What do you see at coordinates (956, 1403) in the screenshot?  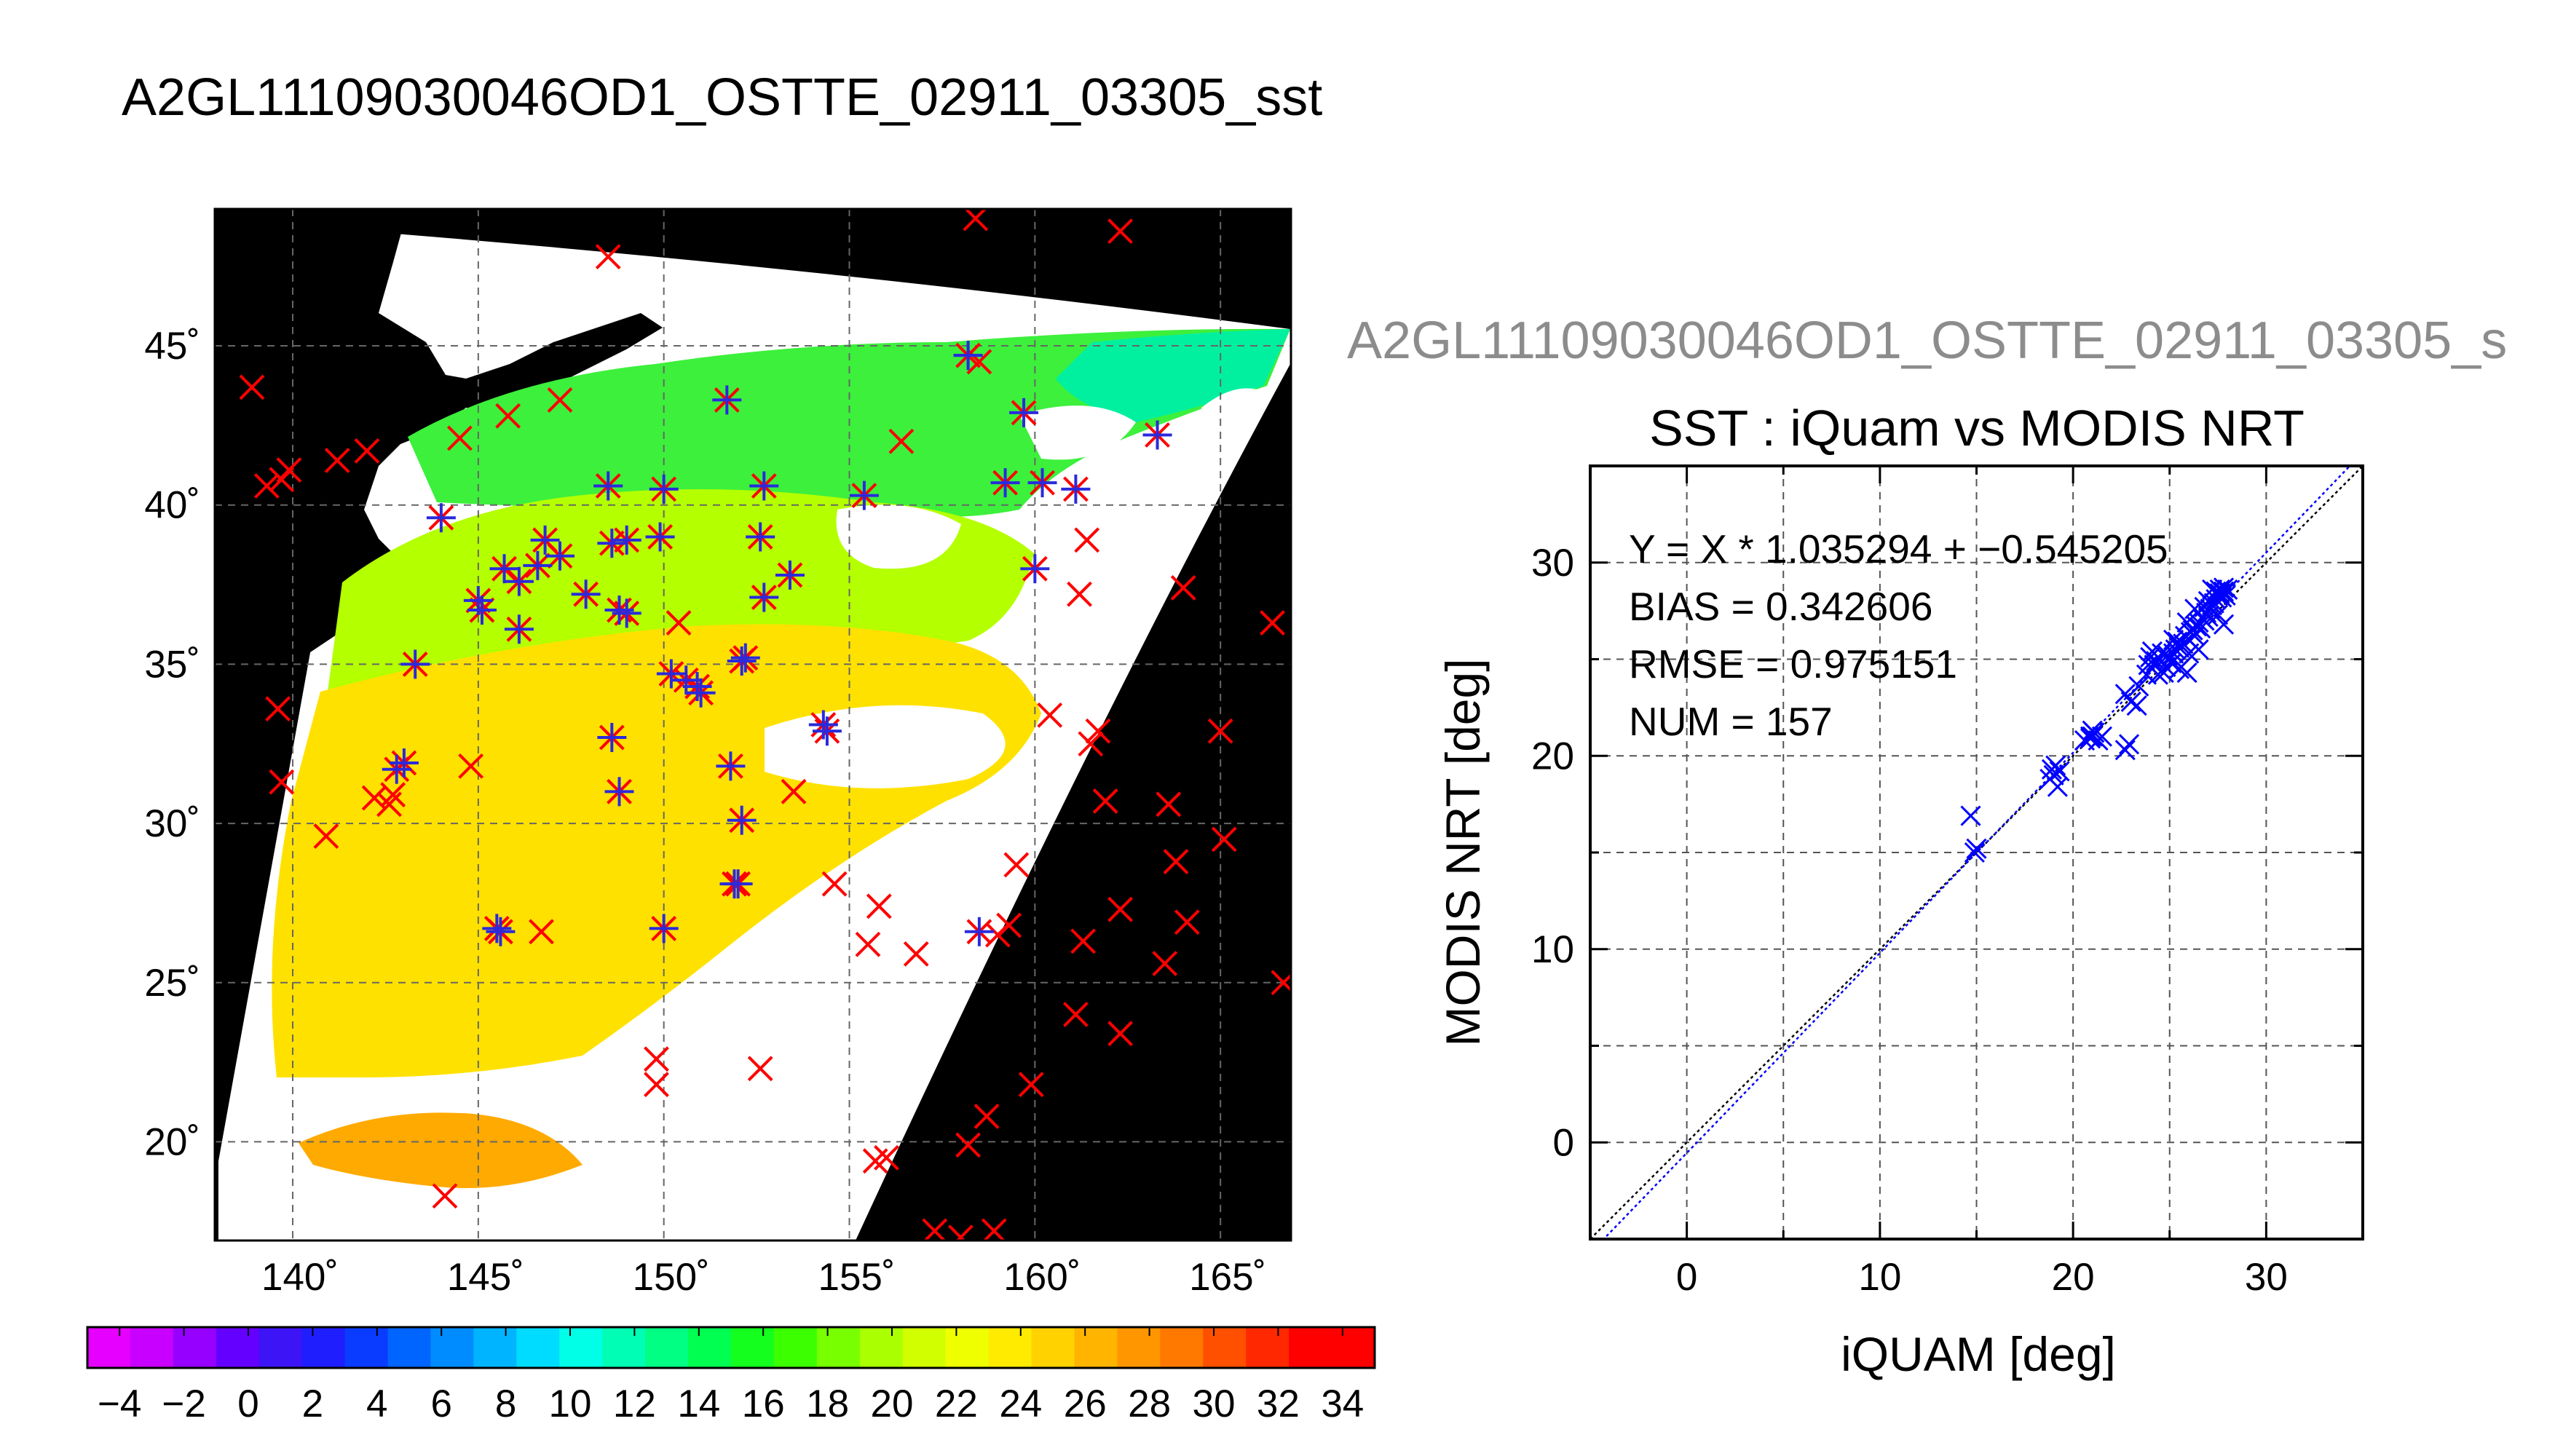 I see `colorbar-tick-label: 22` at bounding box center [956, 1403].